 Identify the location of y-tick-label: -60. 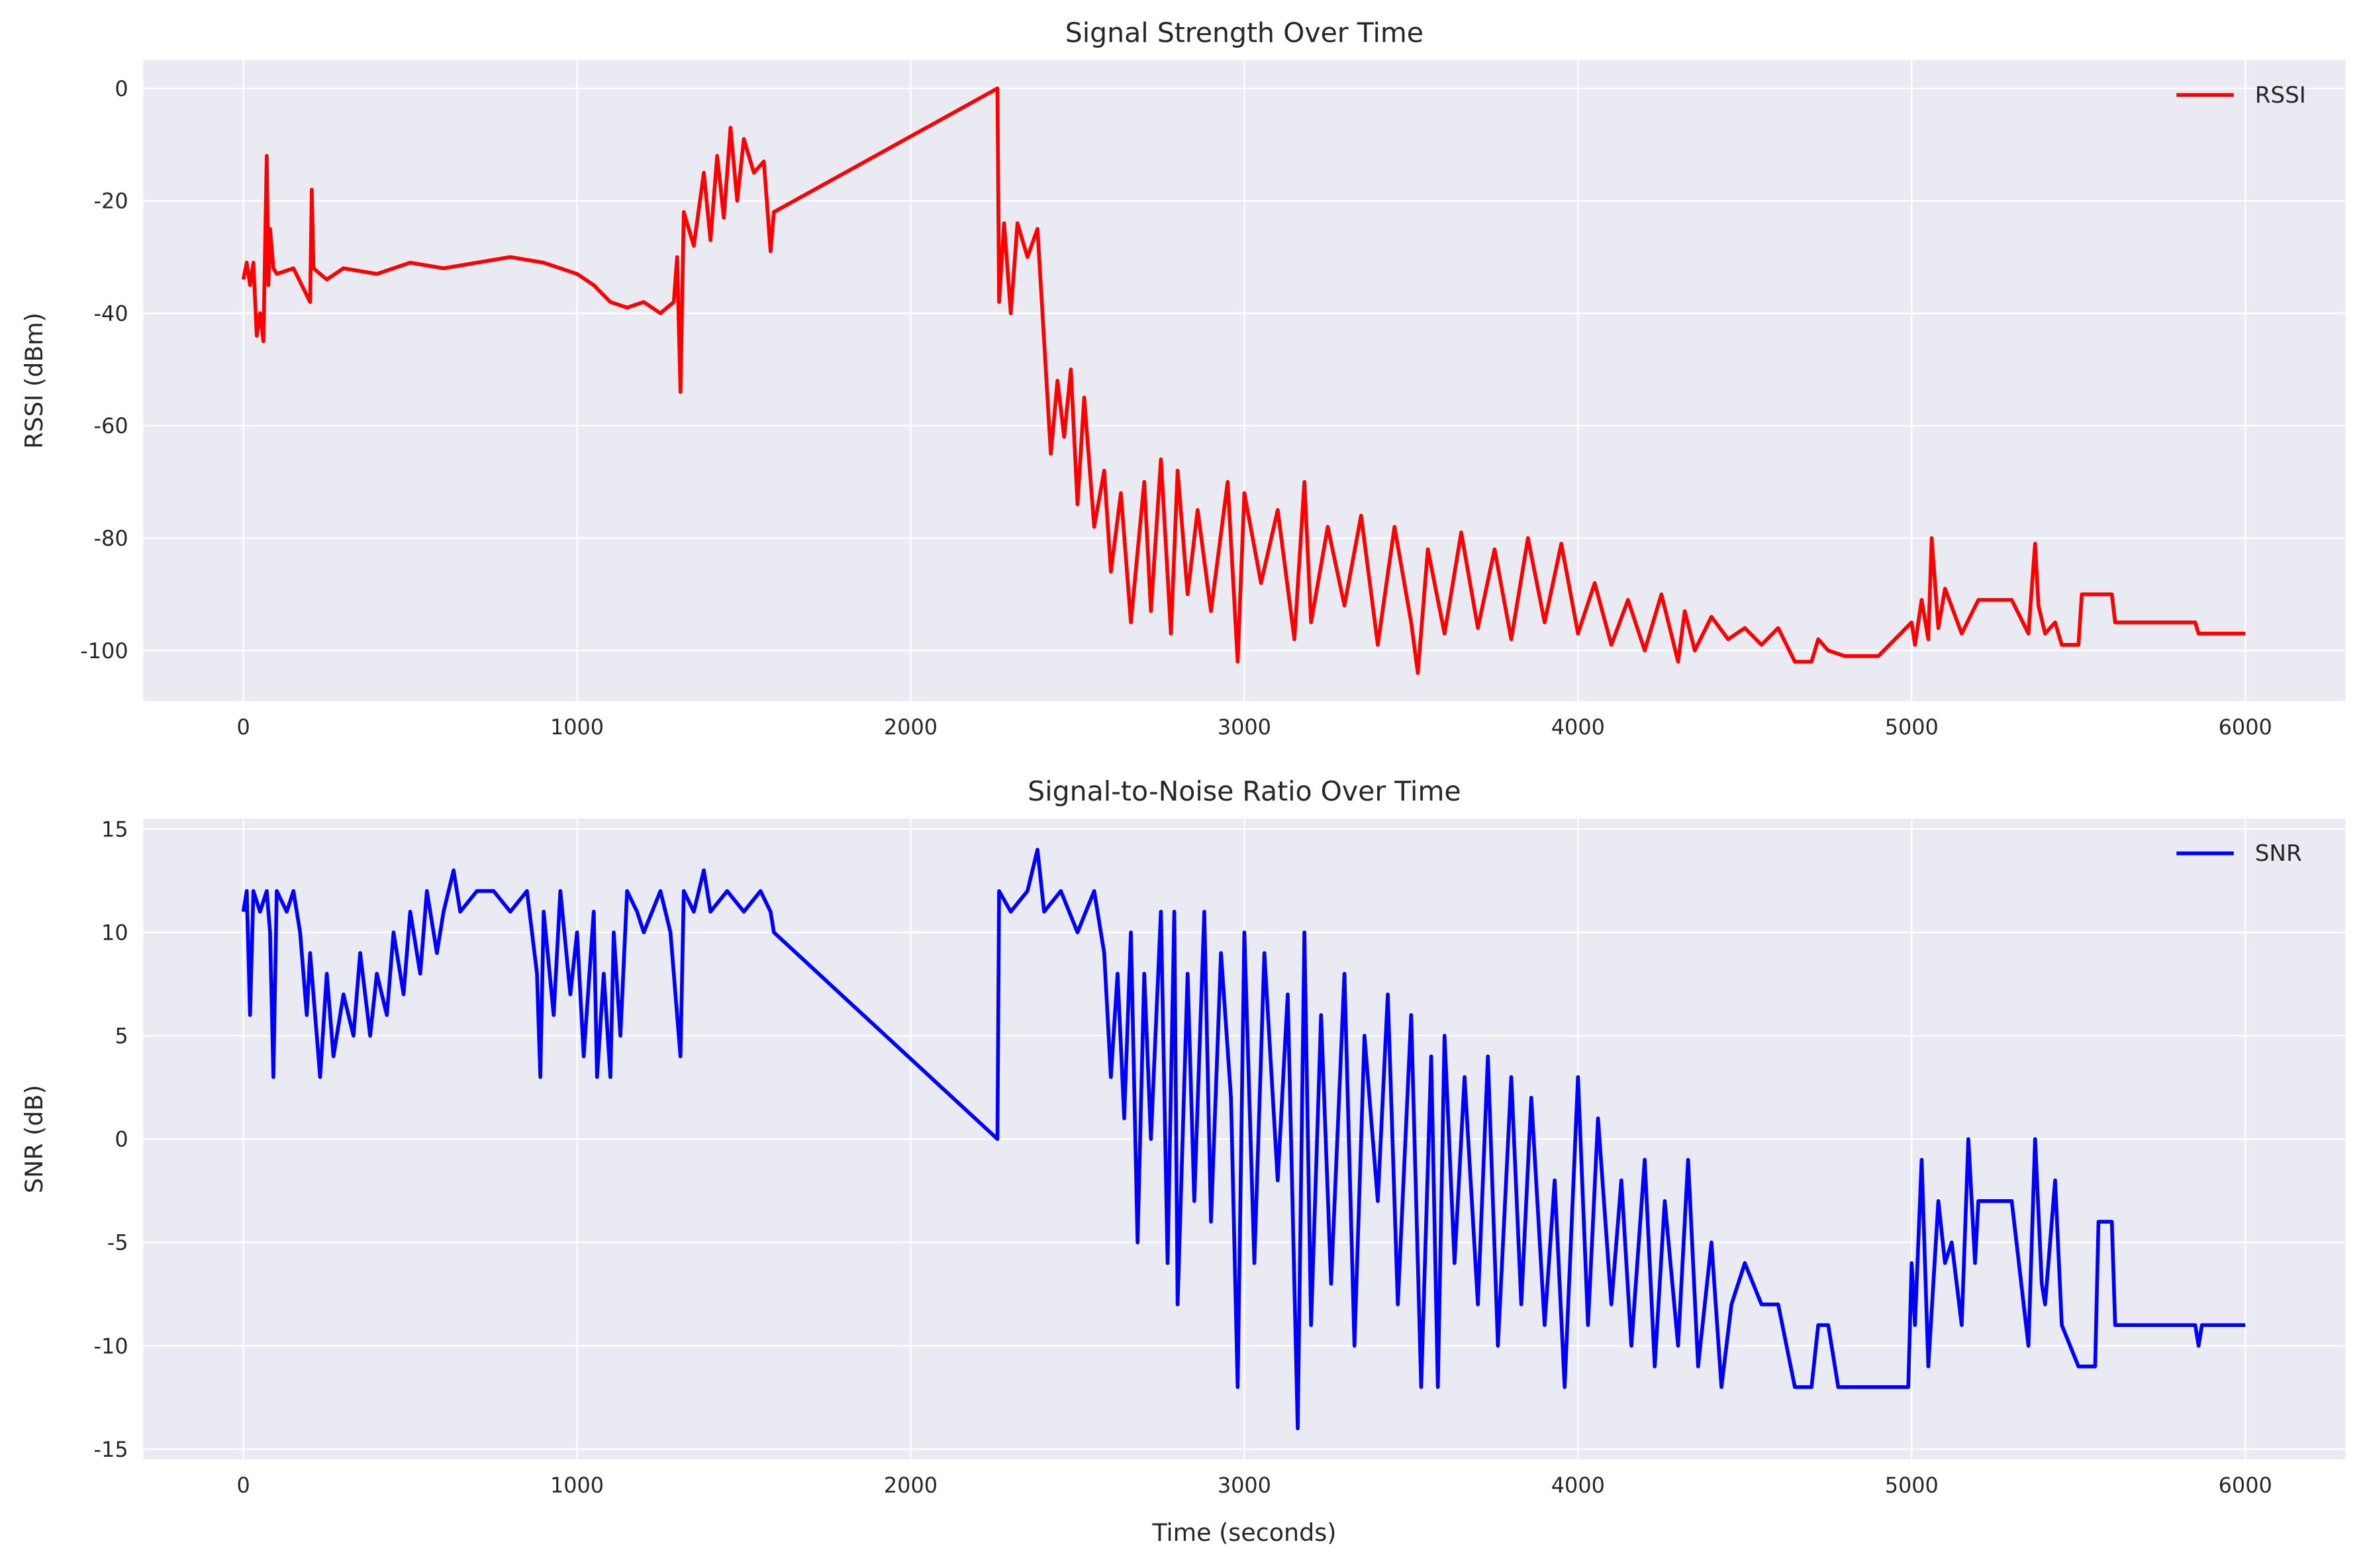
(111, 425).